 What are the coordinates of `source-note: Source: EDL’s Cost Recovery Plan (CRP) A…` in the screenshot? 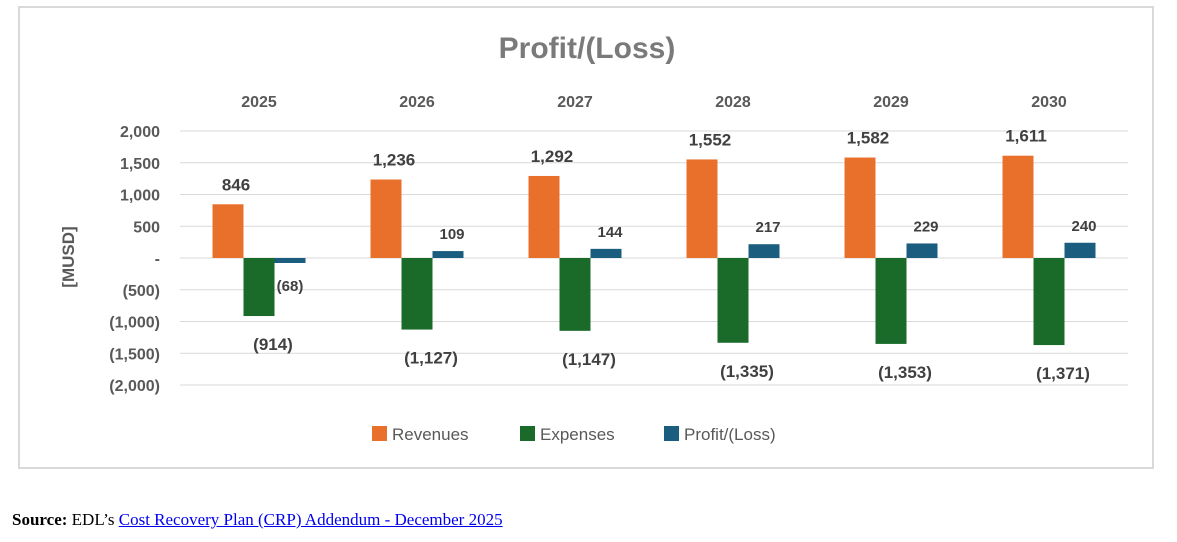 It's located at (257, 520).